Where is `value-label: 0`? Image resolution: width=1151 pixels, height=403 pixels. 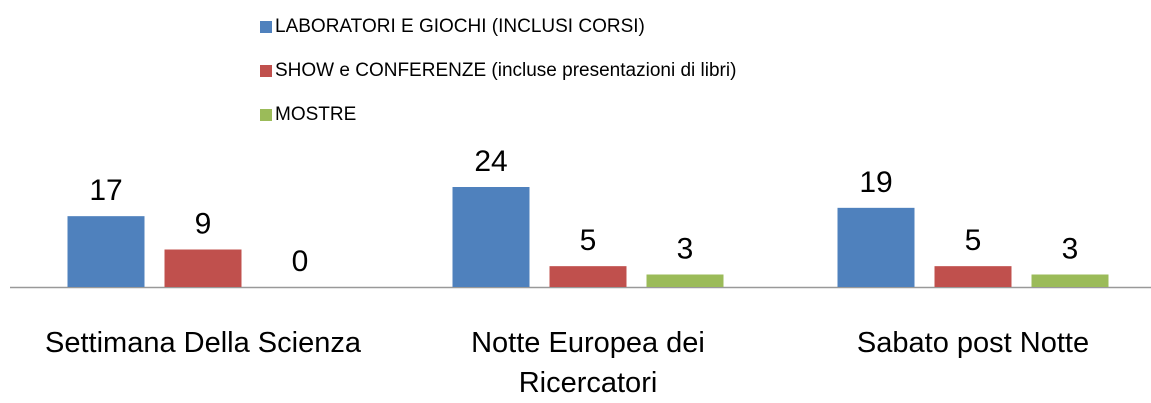
value-label: 0 is located at coordinates (300, 261).